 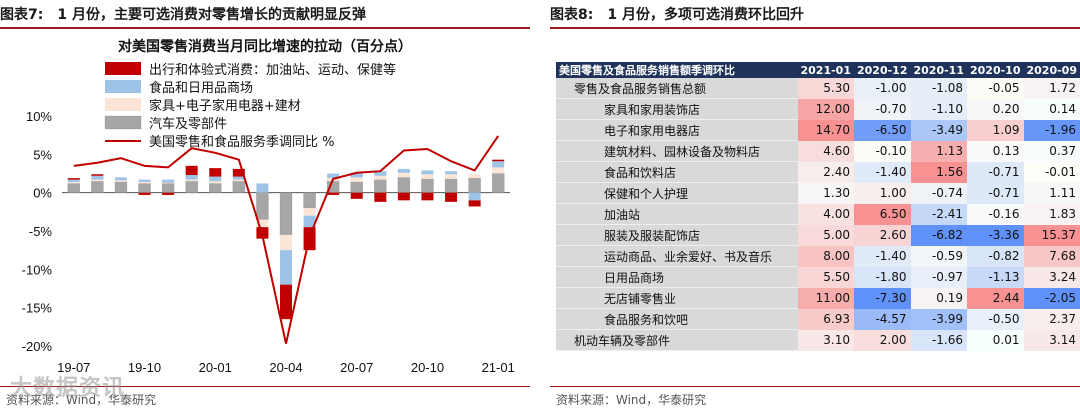 I want to click on table-cell: -0.01, so click(x=1051, y=172).